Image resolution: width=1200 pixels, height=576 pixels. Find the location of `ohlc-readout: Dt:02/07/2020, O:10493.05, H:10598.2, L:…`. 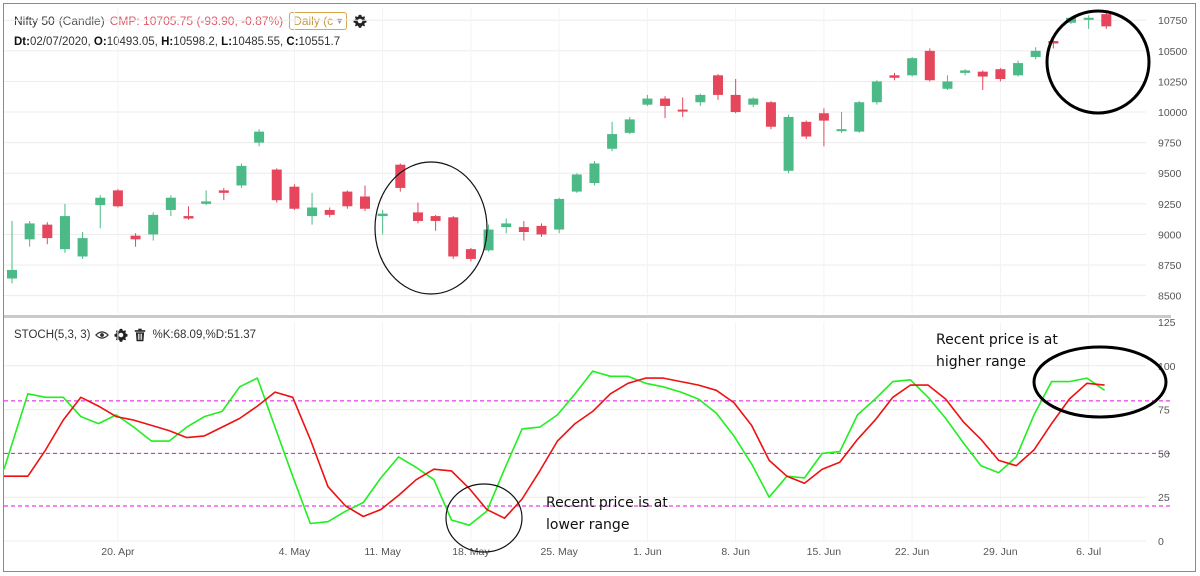

ohlc-readout: Dt:02/07/2020, O:10493.05, H:10598.2, L:… is located at coordinates (177, 42).